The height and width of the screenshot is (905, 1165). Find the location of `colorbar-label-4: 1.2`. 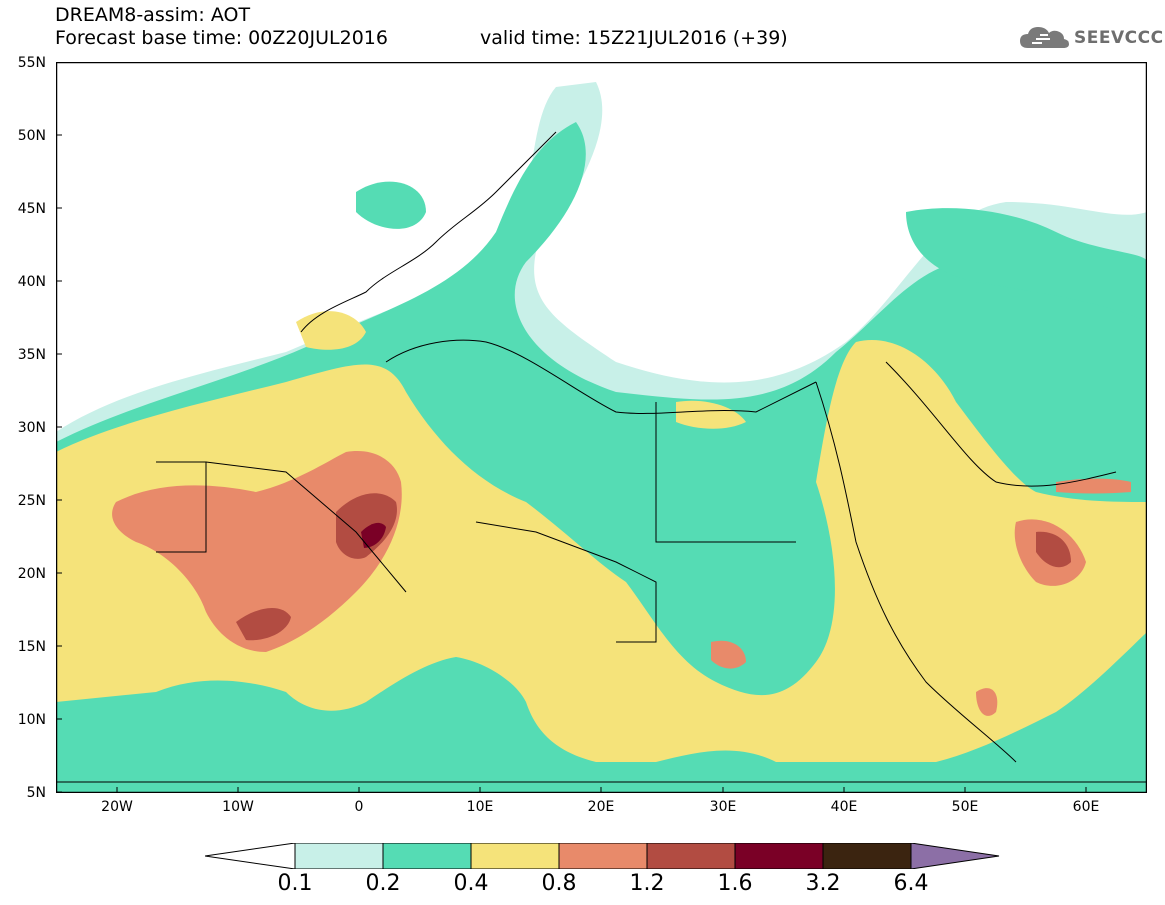

colorbar-label-4: 1.2 is located at coordinates (647, 883).